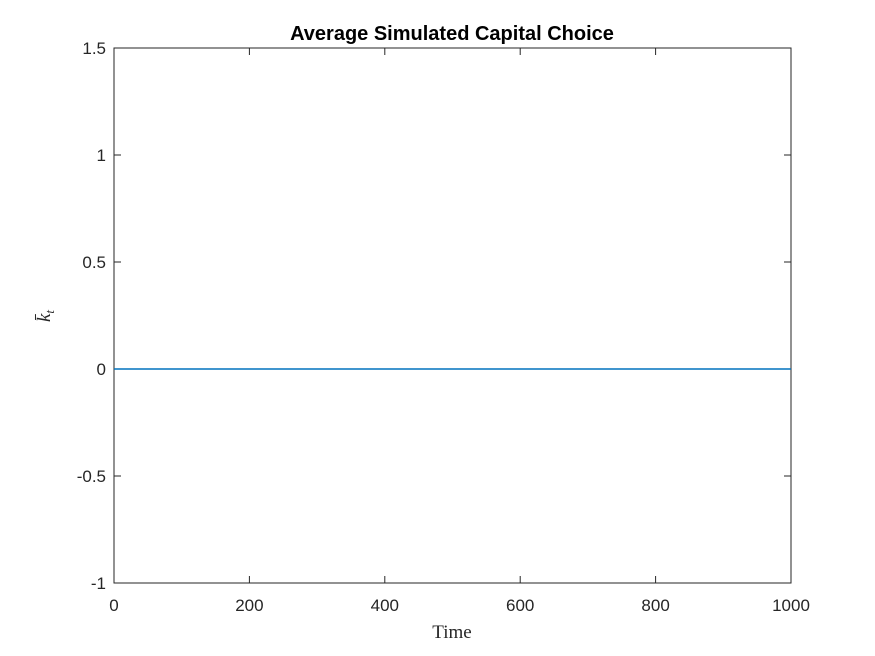  I want to click on y-tick-label: 1, so click(101, 155).